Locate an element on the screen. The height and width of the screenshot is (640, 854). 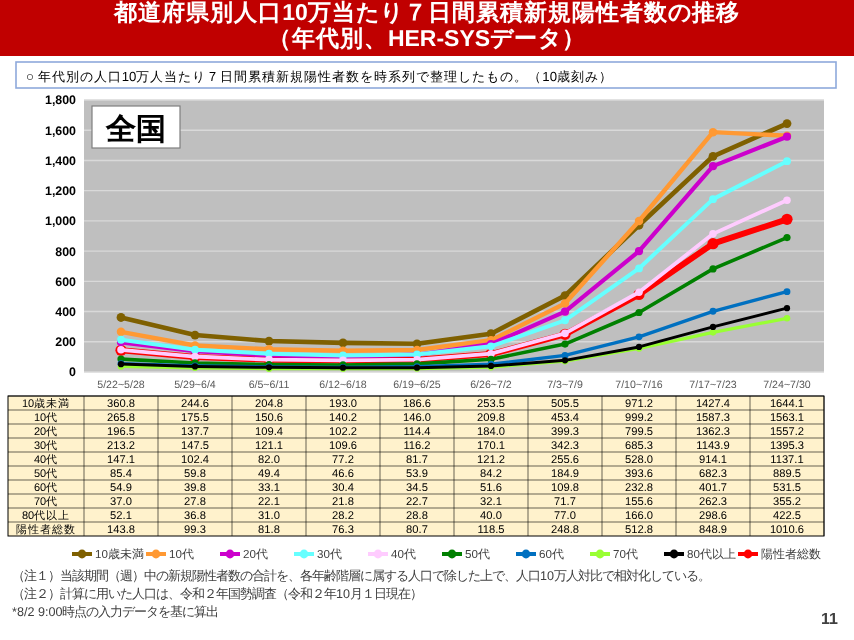
annotation: 全国 is located at coordinates (135, 130).